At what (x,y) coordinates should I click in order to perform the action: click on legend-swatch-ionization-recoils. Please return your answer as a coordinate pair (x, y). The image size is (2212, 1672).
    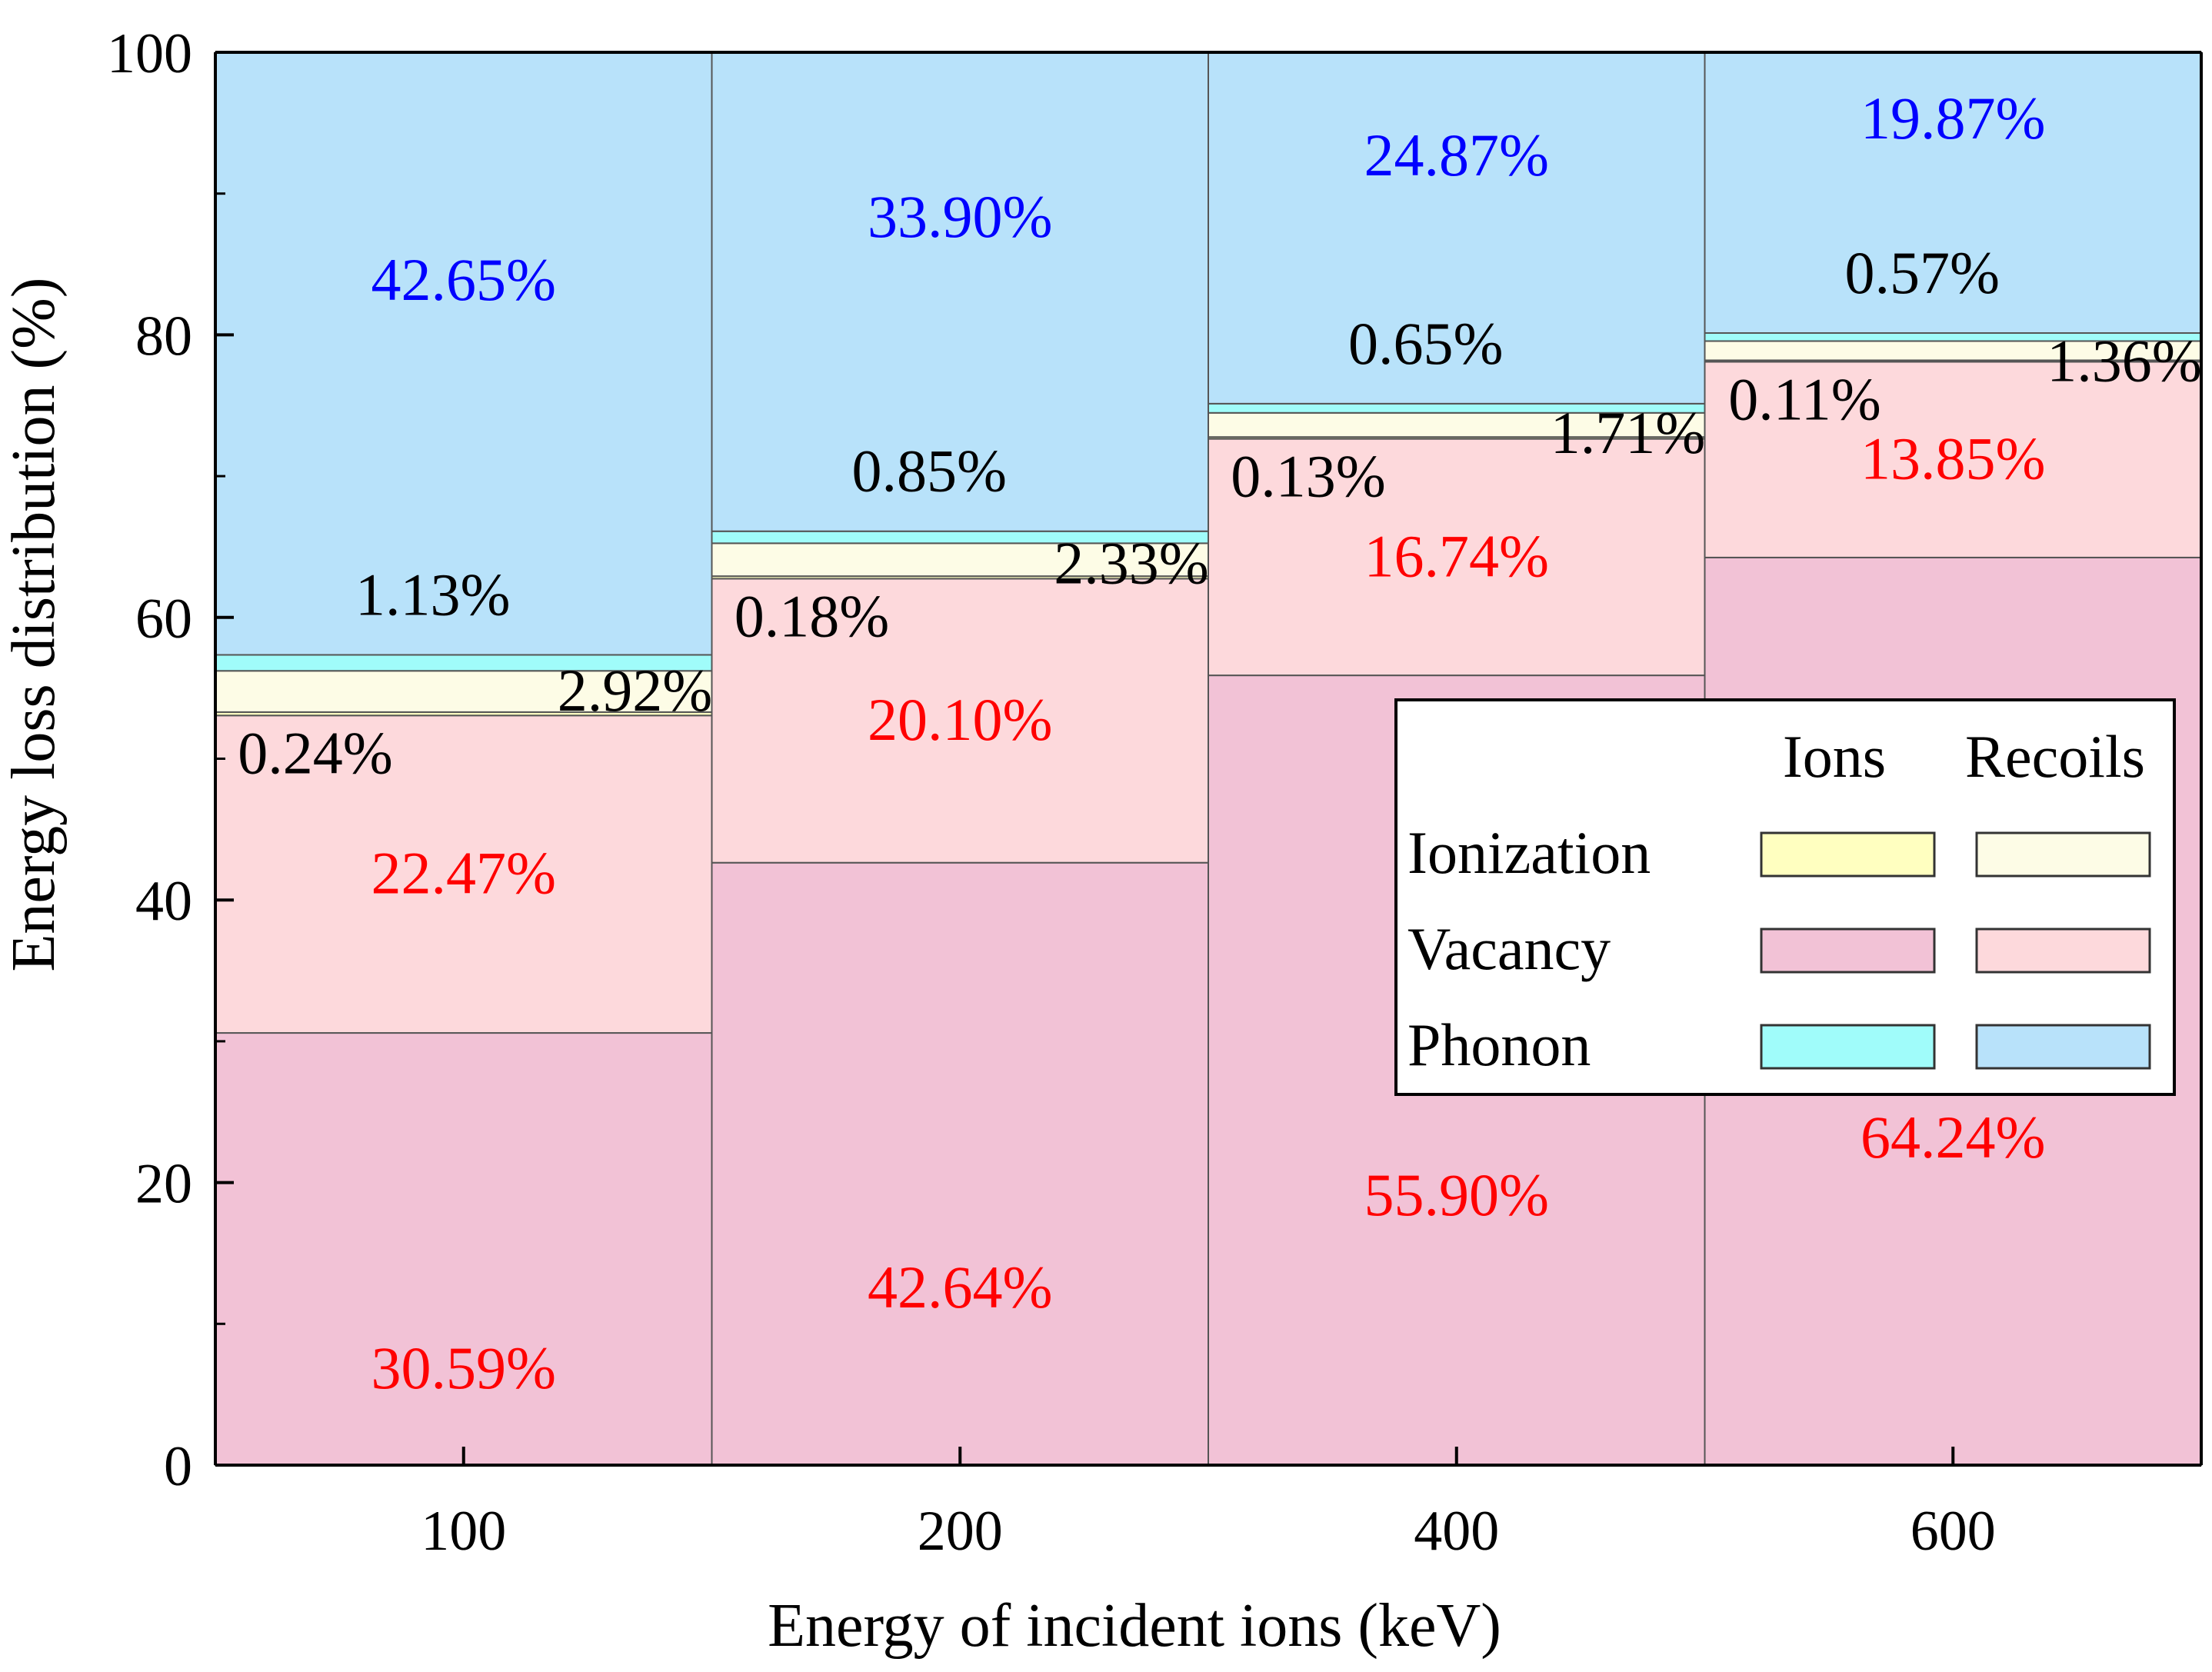
    Looking at the image, I should click on (2063, 855).